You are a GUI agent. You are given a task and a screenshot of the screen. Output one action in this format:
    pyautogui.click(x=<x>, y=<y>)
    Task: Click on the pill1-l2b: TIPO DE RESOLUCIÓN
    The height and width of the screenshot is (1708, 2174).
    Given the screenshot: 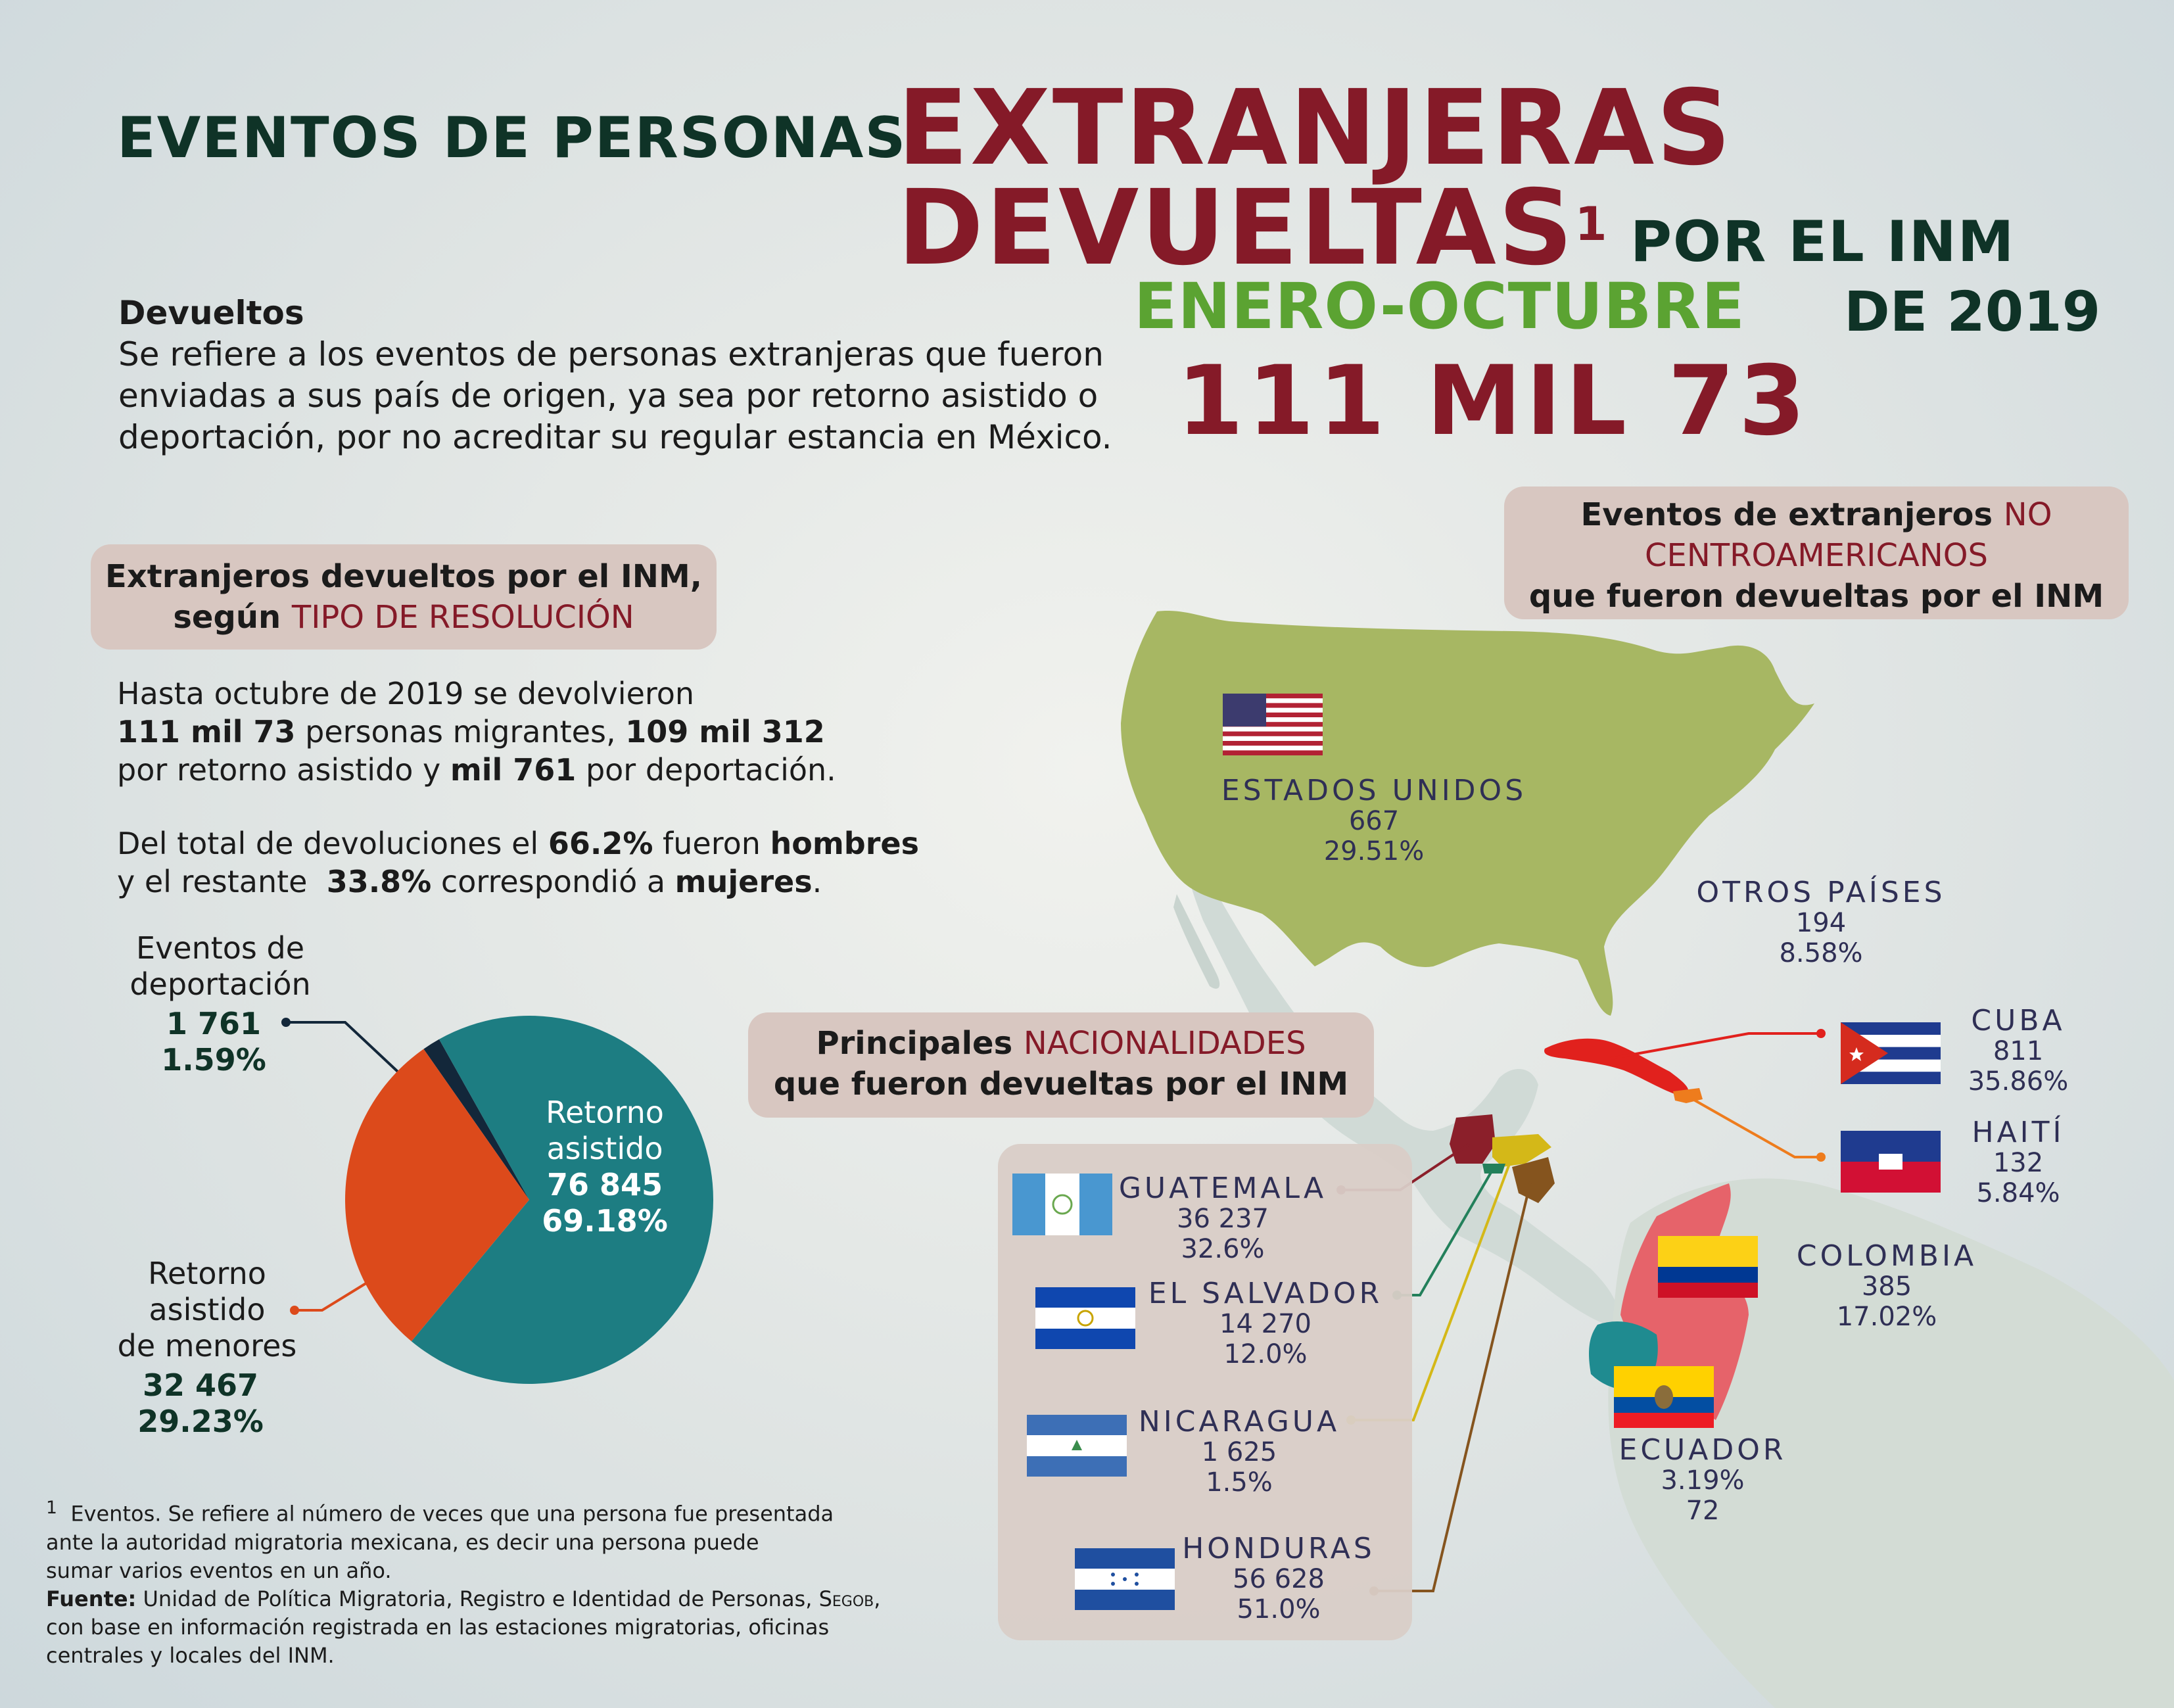 What is the action you would take?
    pyautogui.click(x=462, y=617)
    